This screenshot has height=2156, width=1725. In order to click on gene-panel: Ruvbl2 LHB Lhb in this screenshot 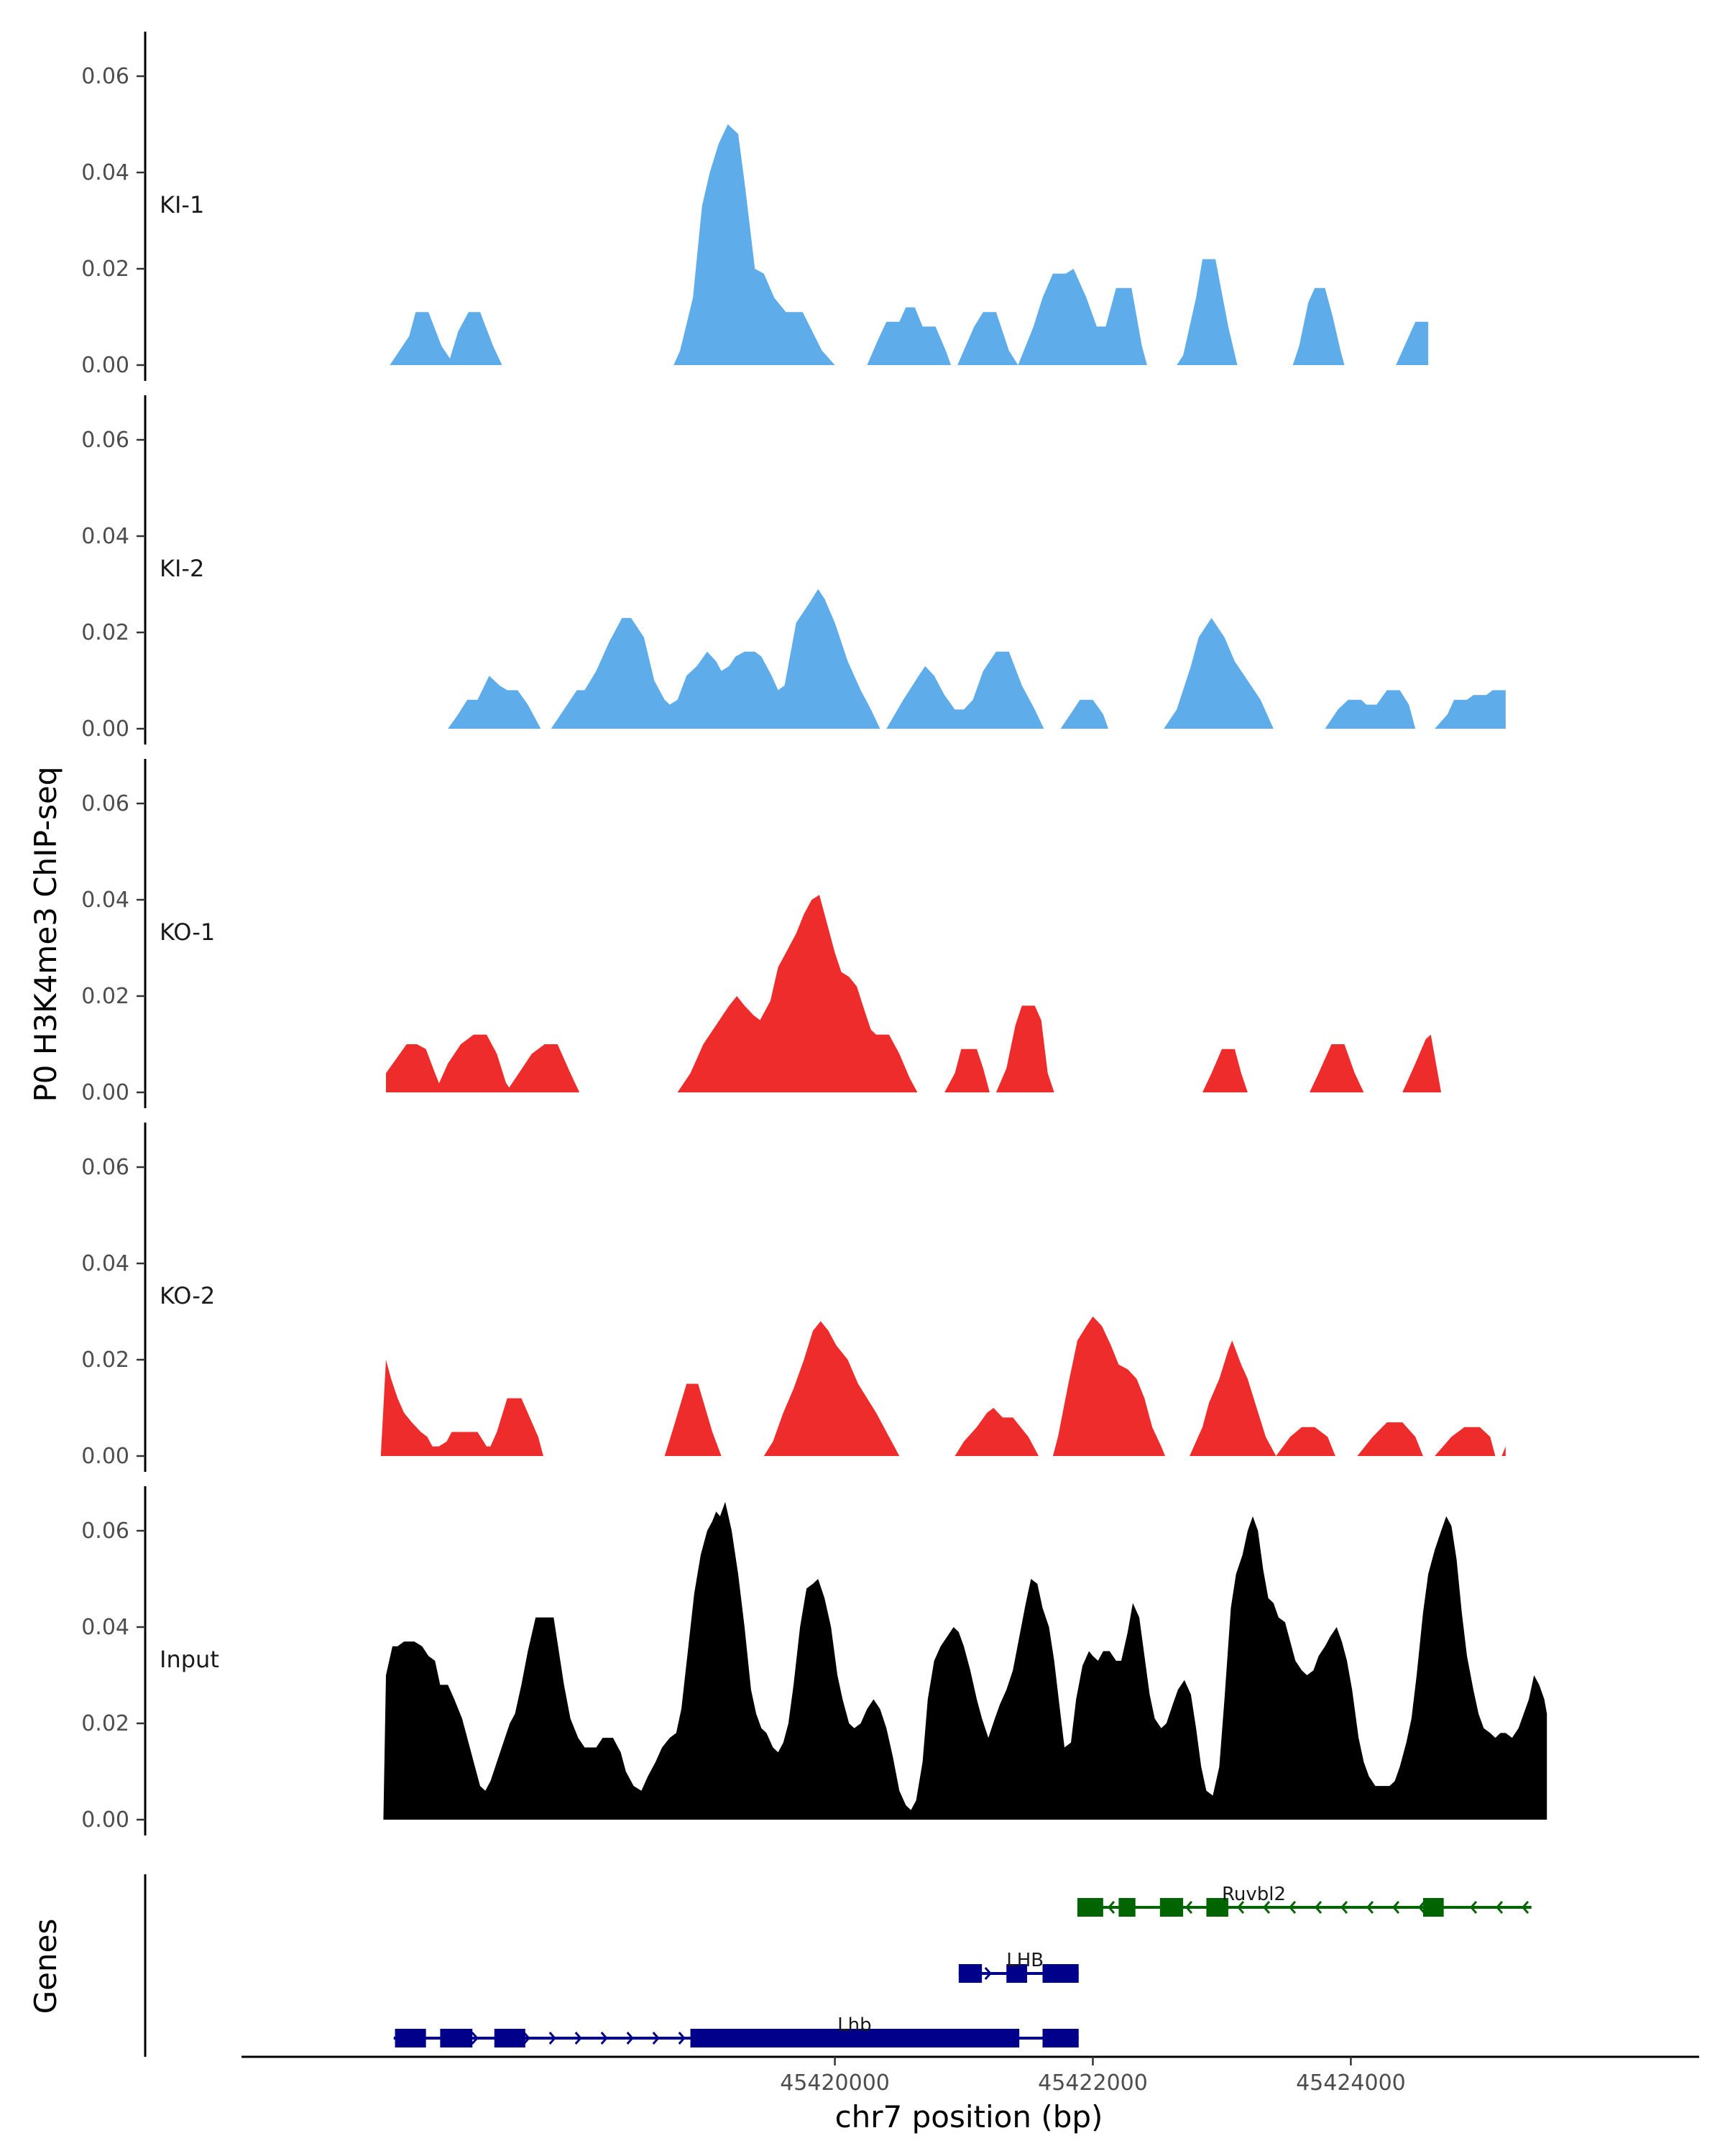, I will do `click(838, 1965)`.